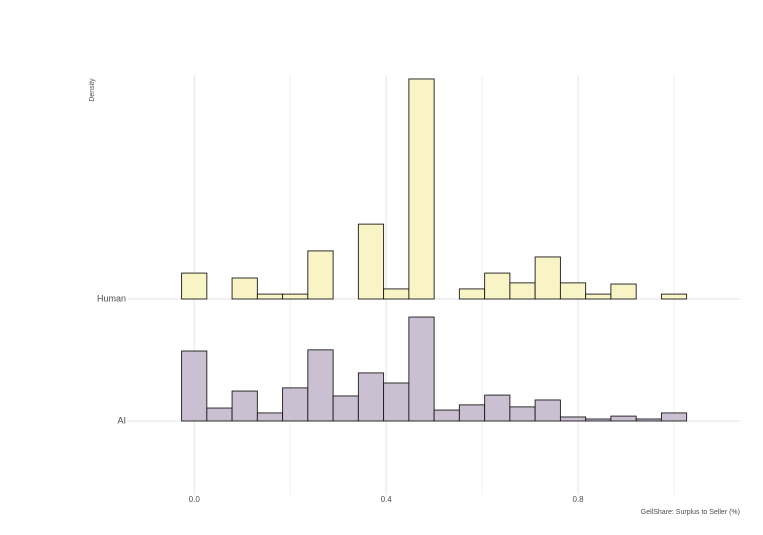  Describe the element at coordinates (92, 90) in the screenshot. I see `y-axis-label: Density` at that location.